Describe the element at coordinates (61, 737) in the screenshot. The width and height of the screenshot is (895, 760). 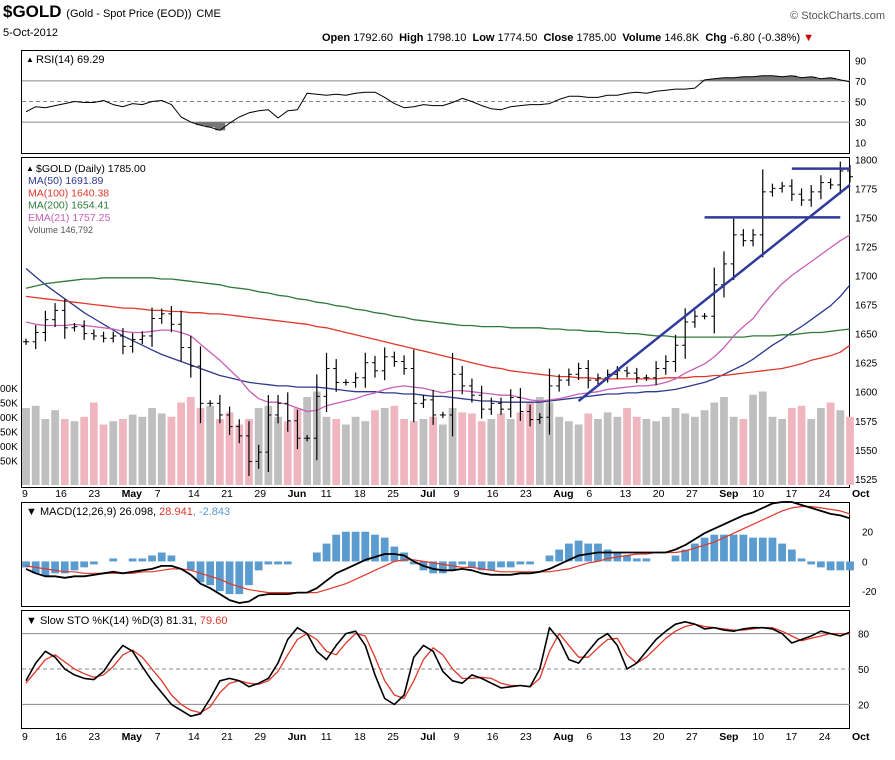
I see `sto-x-tick-label: 16` at that location.